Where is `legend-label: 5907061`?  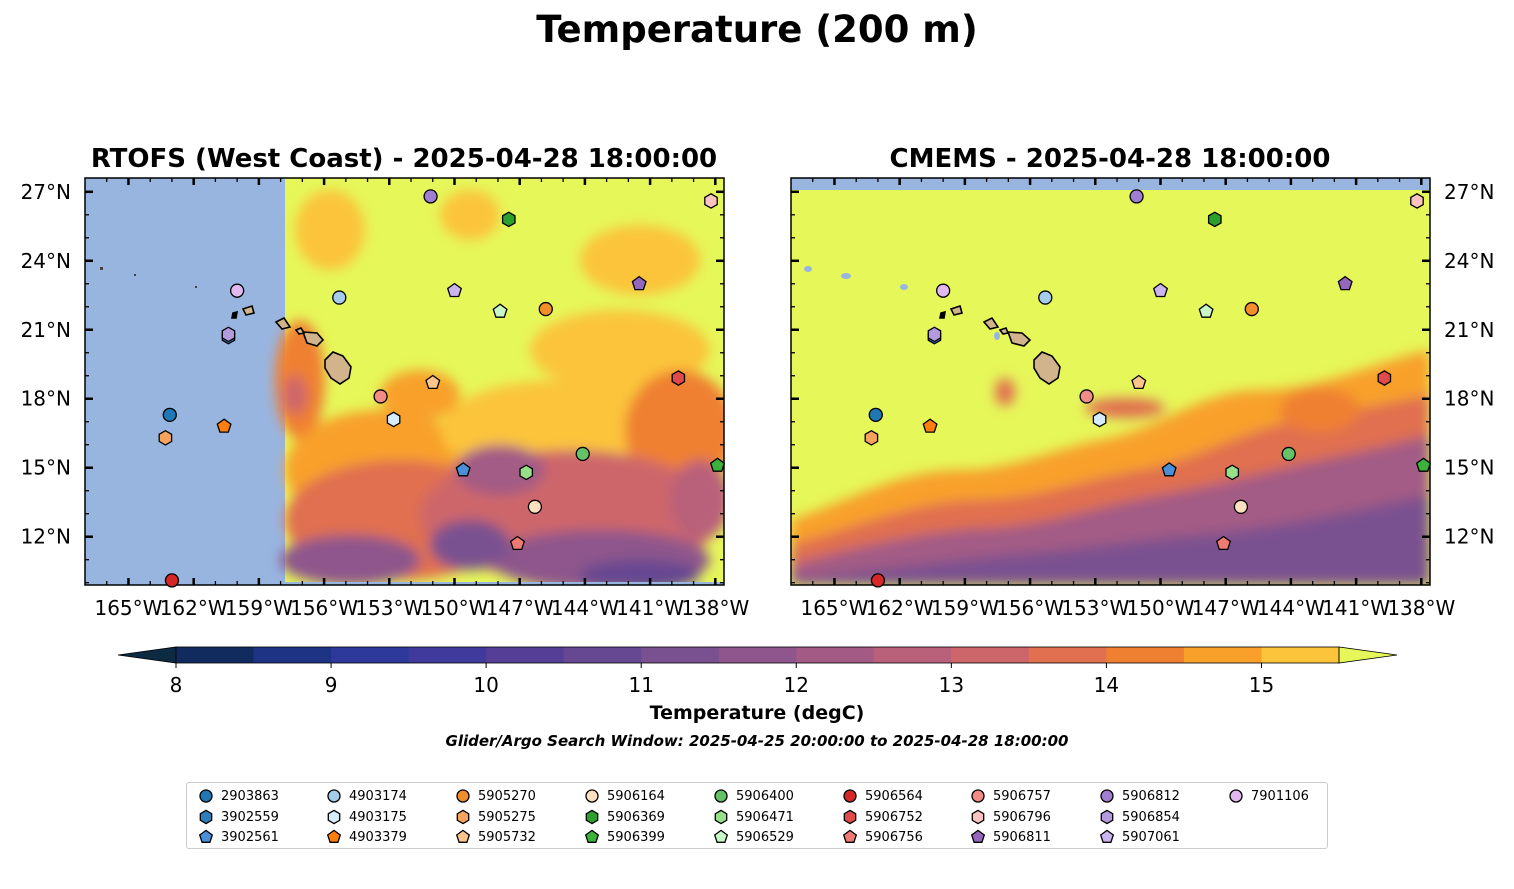
legend-label: 5907061 is located at coordinates (1151, 837).